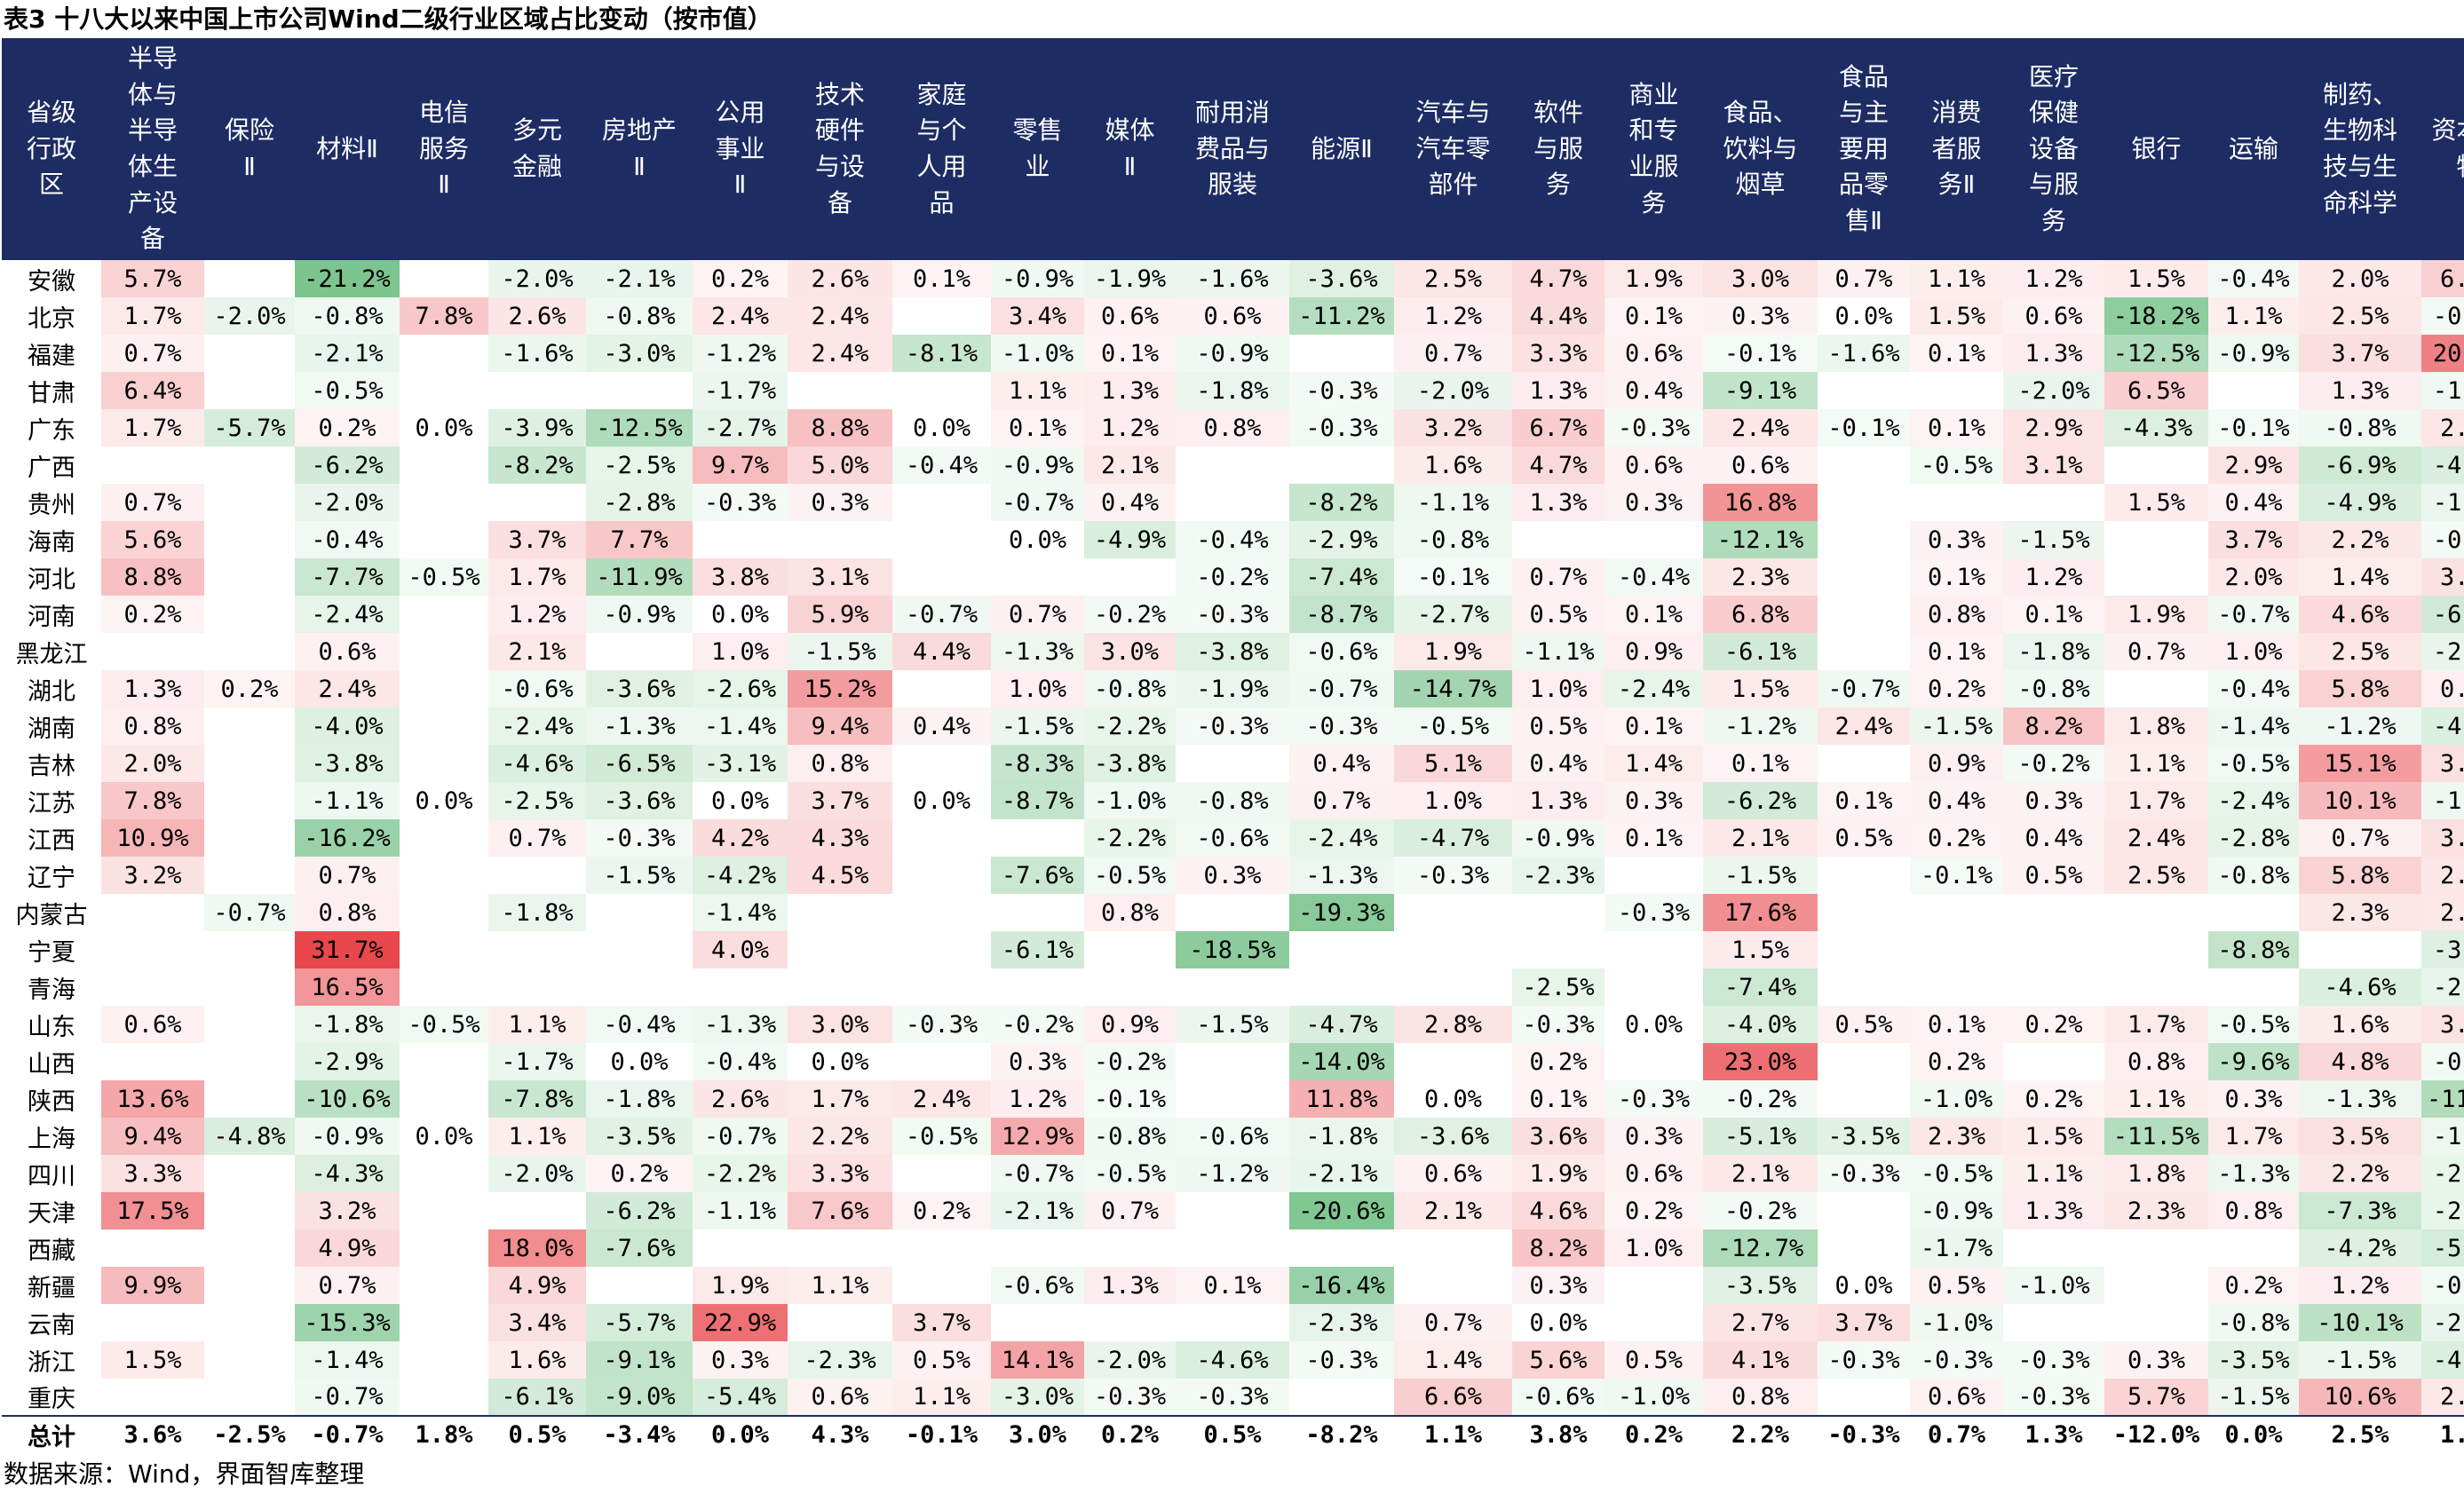 This screenshot has width=2464, height=1494. Describe the element at coordinates (1233, 949) in the screenshot. I see `value-cell: -18.5%` at that location.